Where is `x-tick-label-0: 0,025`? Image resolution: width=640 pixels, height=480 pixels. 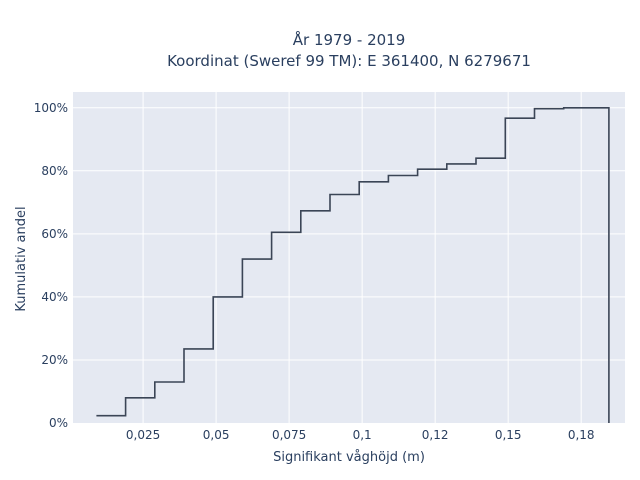
x-tick-label-0: 0,025 is located at coordinates (143, 435).